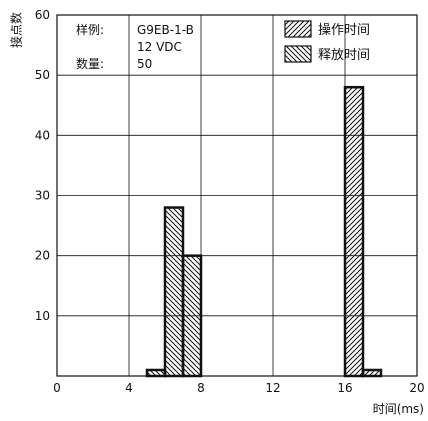 The image size is (428, 421). I want to click on quantity-label: 数量:, so click(90, 63).